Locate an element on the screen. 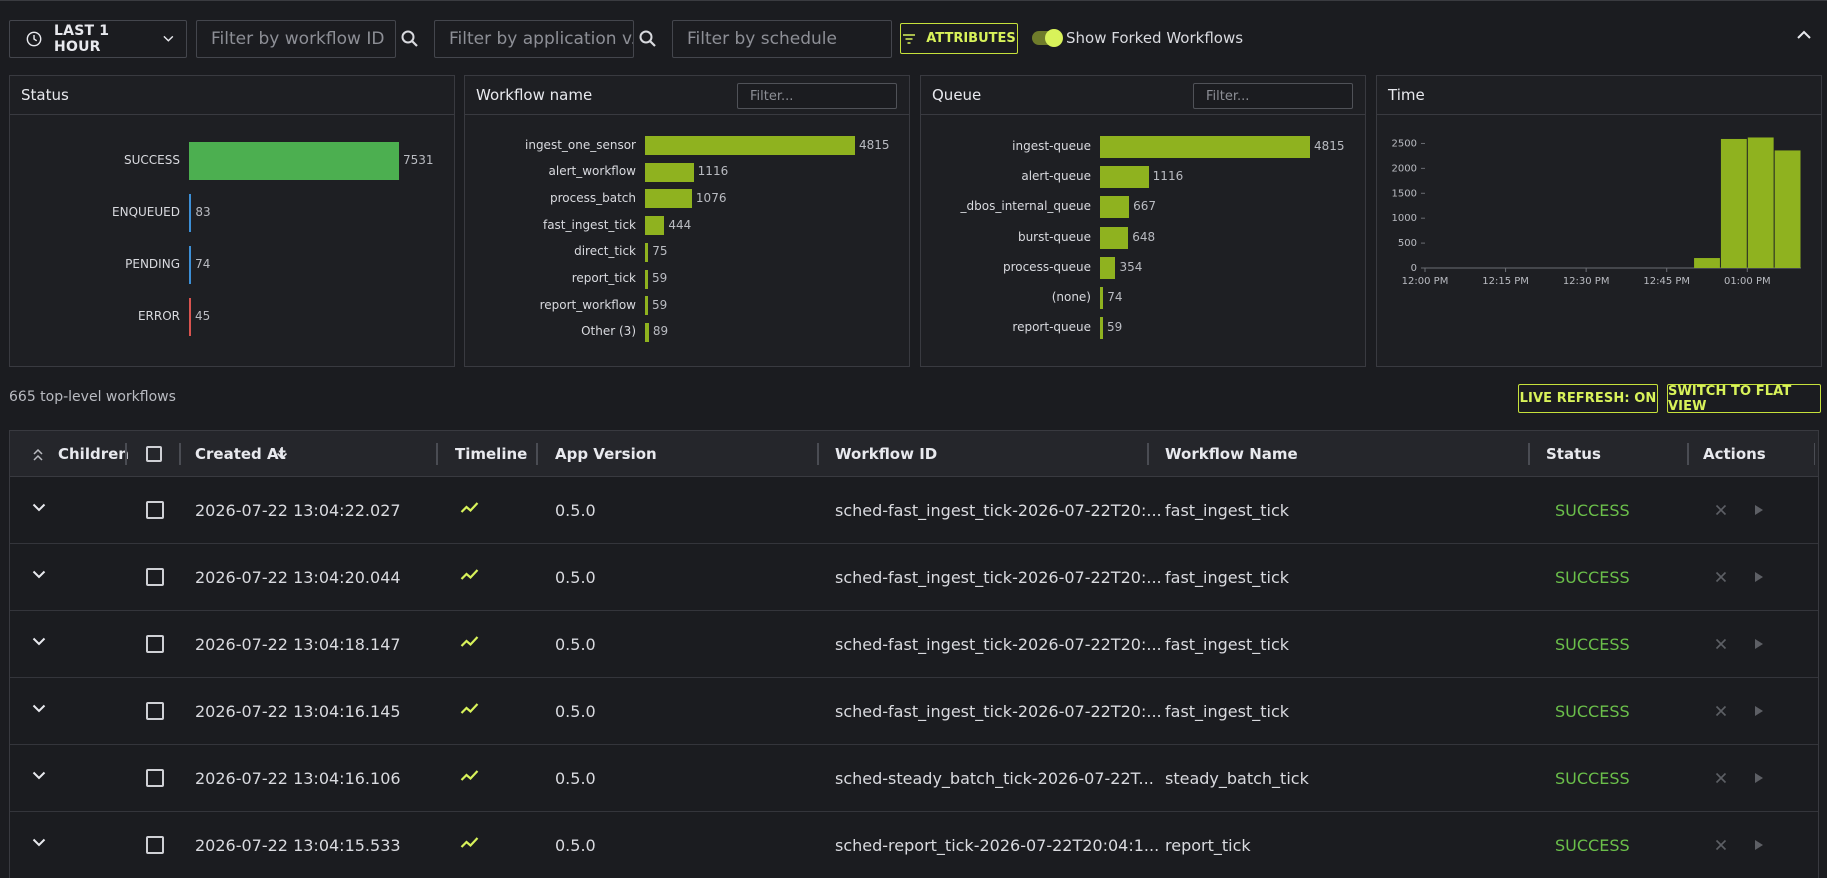 Image resolution: width=1827 pixels, height=878 pixels. bar-label: _dbos_internal_queue is located at coordinates (1025, 206).